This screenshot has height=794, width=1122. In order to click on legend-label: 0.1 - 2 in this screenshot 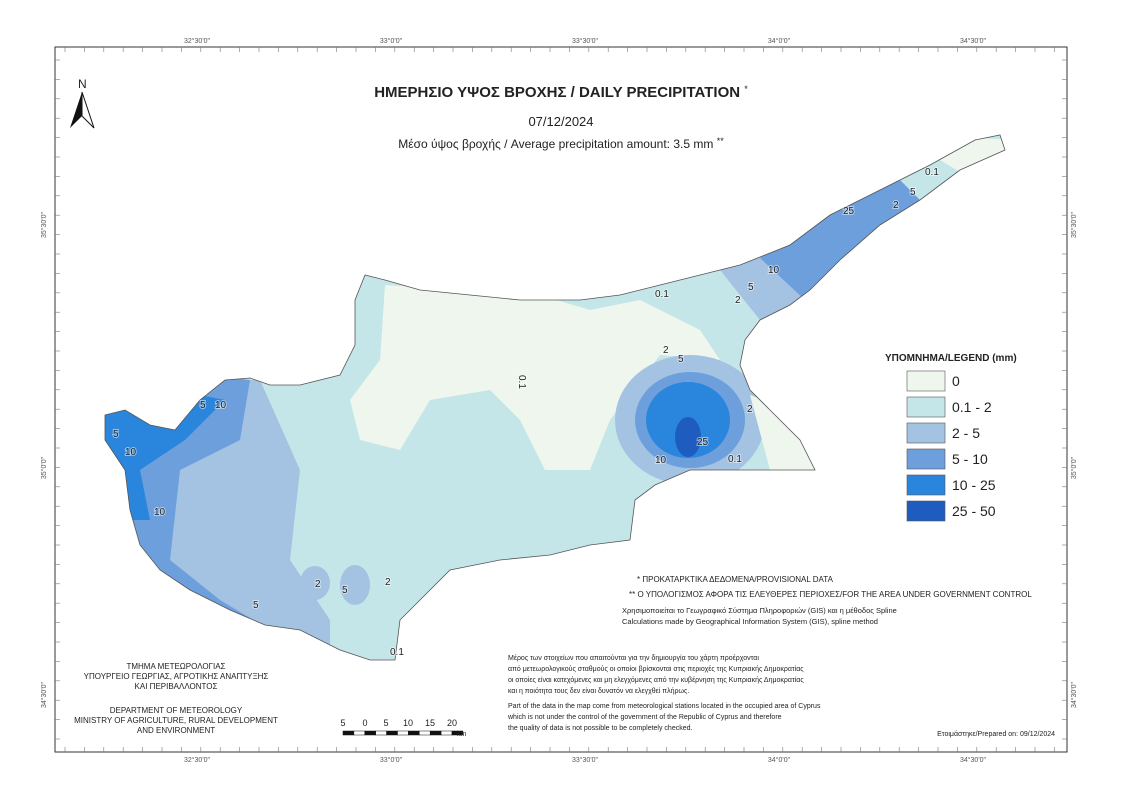, I will do `click(972, 407)`.